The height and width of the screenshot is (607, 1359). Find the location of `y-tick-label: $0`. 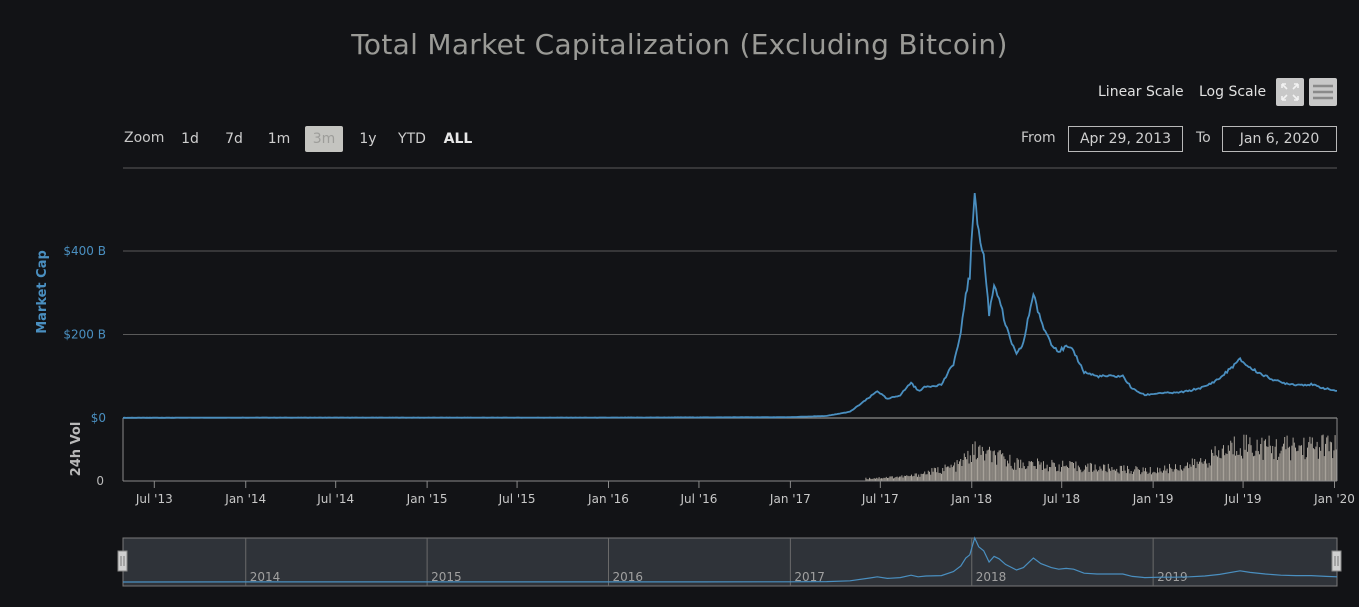

y-tick-label: $0 is located at coordinates (98, 418).